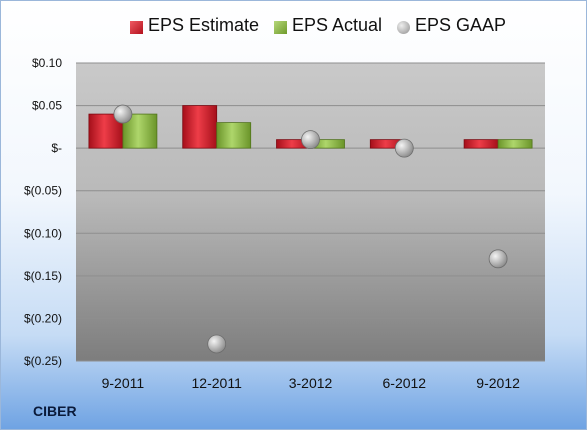 The image size is (587, 430). Describe the element at coordinates (47, 63) in the screenshot. I see `y-tick-label: $0.10` at that location.